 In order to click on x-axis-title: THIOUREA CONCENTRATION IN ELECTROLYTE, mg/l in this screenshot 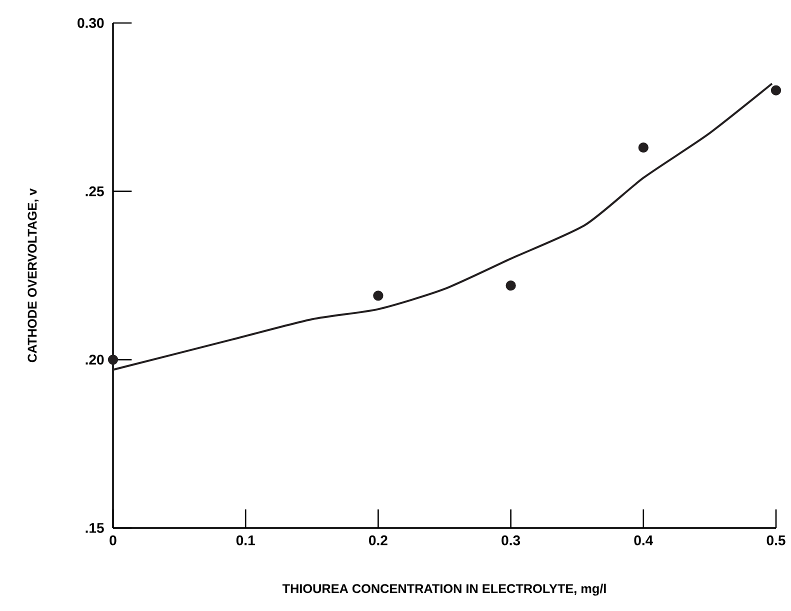, I will do `click(444, 590)`.